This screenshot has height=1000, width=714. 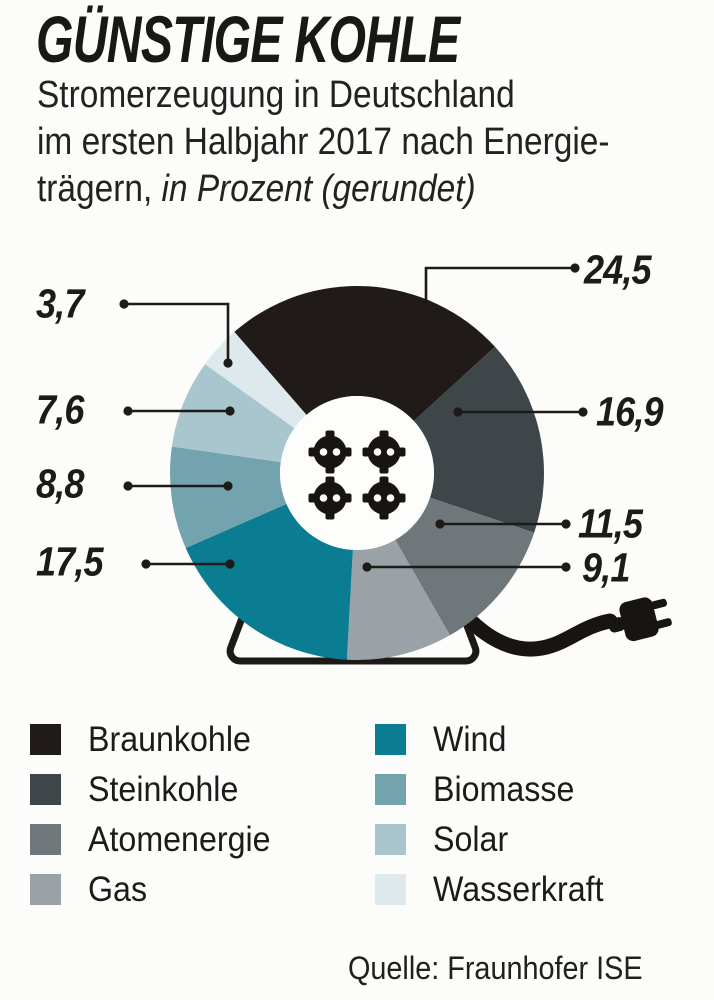 I want to click on legend-label: Steinkohle, so click(x=163, y=789).